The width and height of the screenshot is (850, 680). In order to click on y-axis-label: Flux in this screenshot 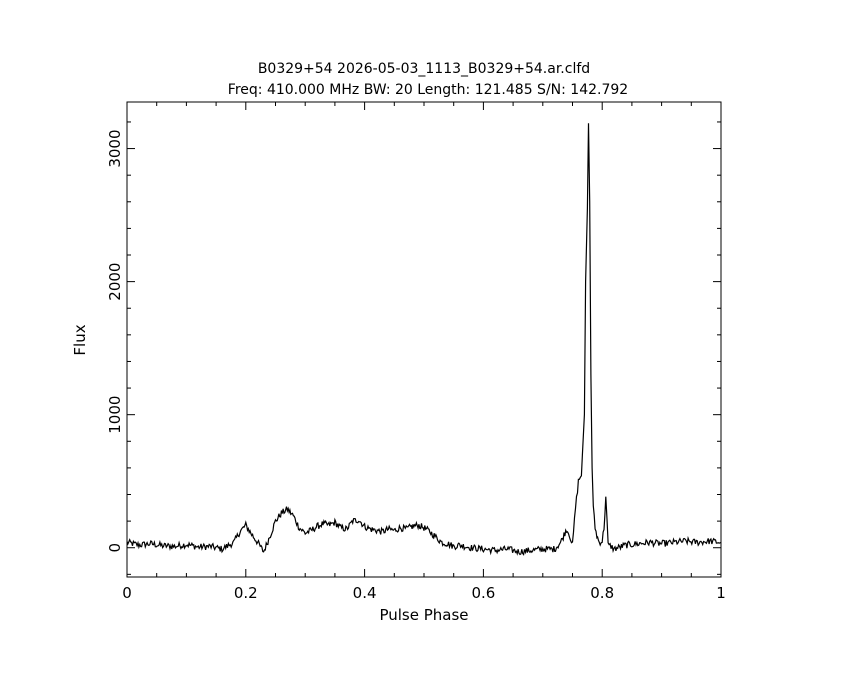, I will do `click(80, 339)`.